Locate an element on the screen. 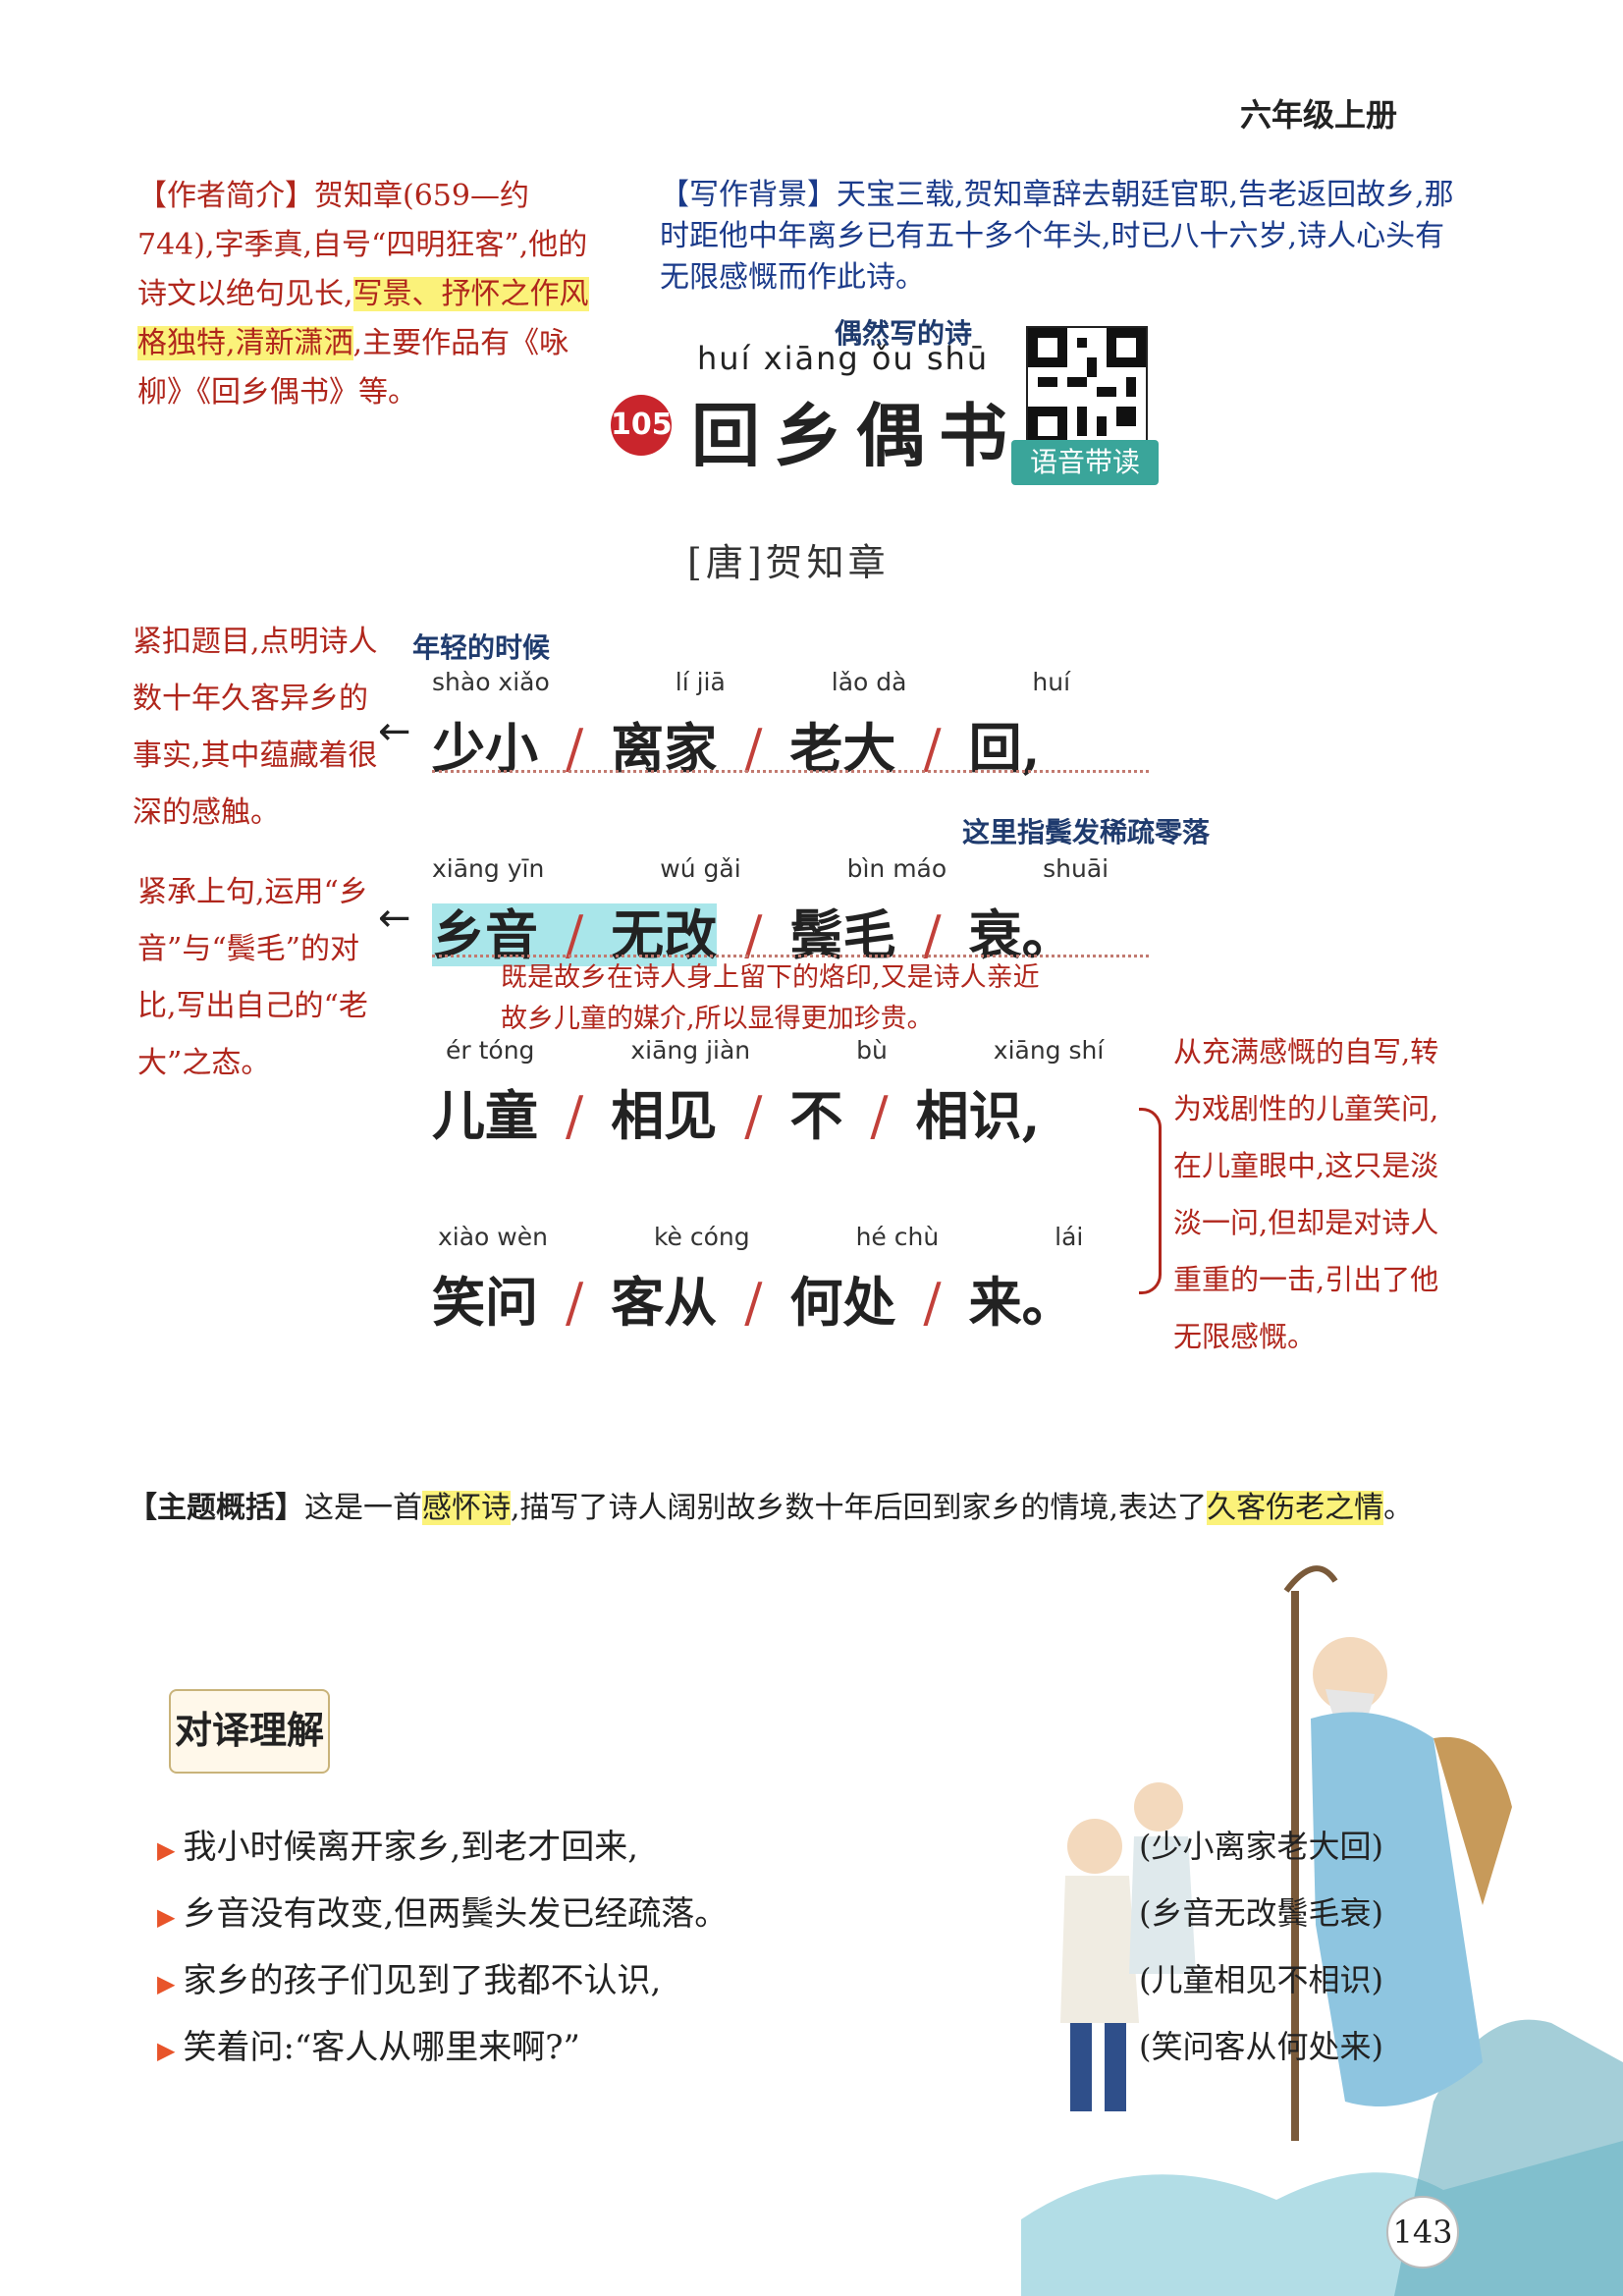 The image size is (1623, 2296). translation-text-1: 我小时候离开家乡,到老才回来, is located at coordinates (411, 1847).